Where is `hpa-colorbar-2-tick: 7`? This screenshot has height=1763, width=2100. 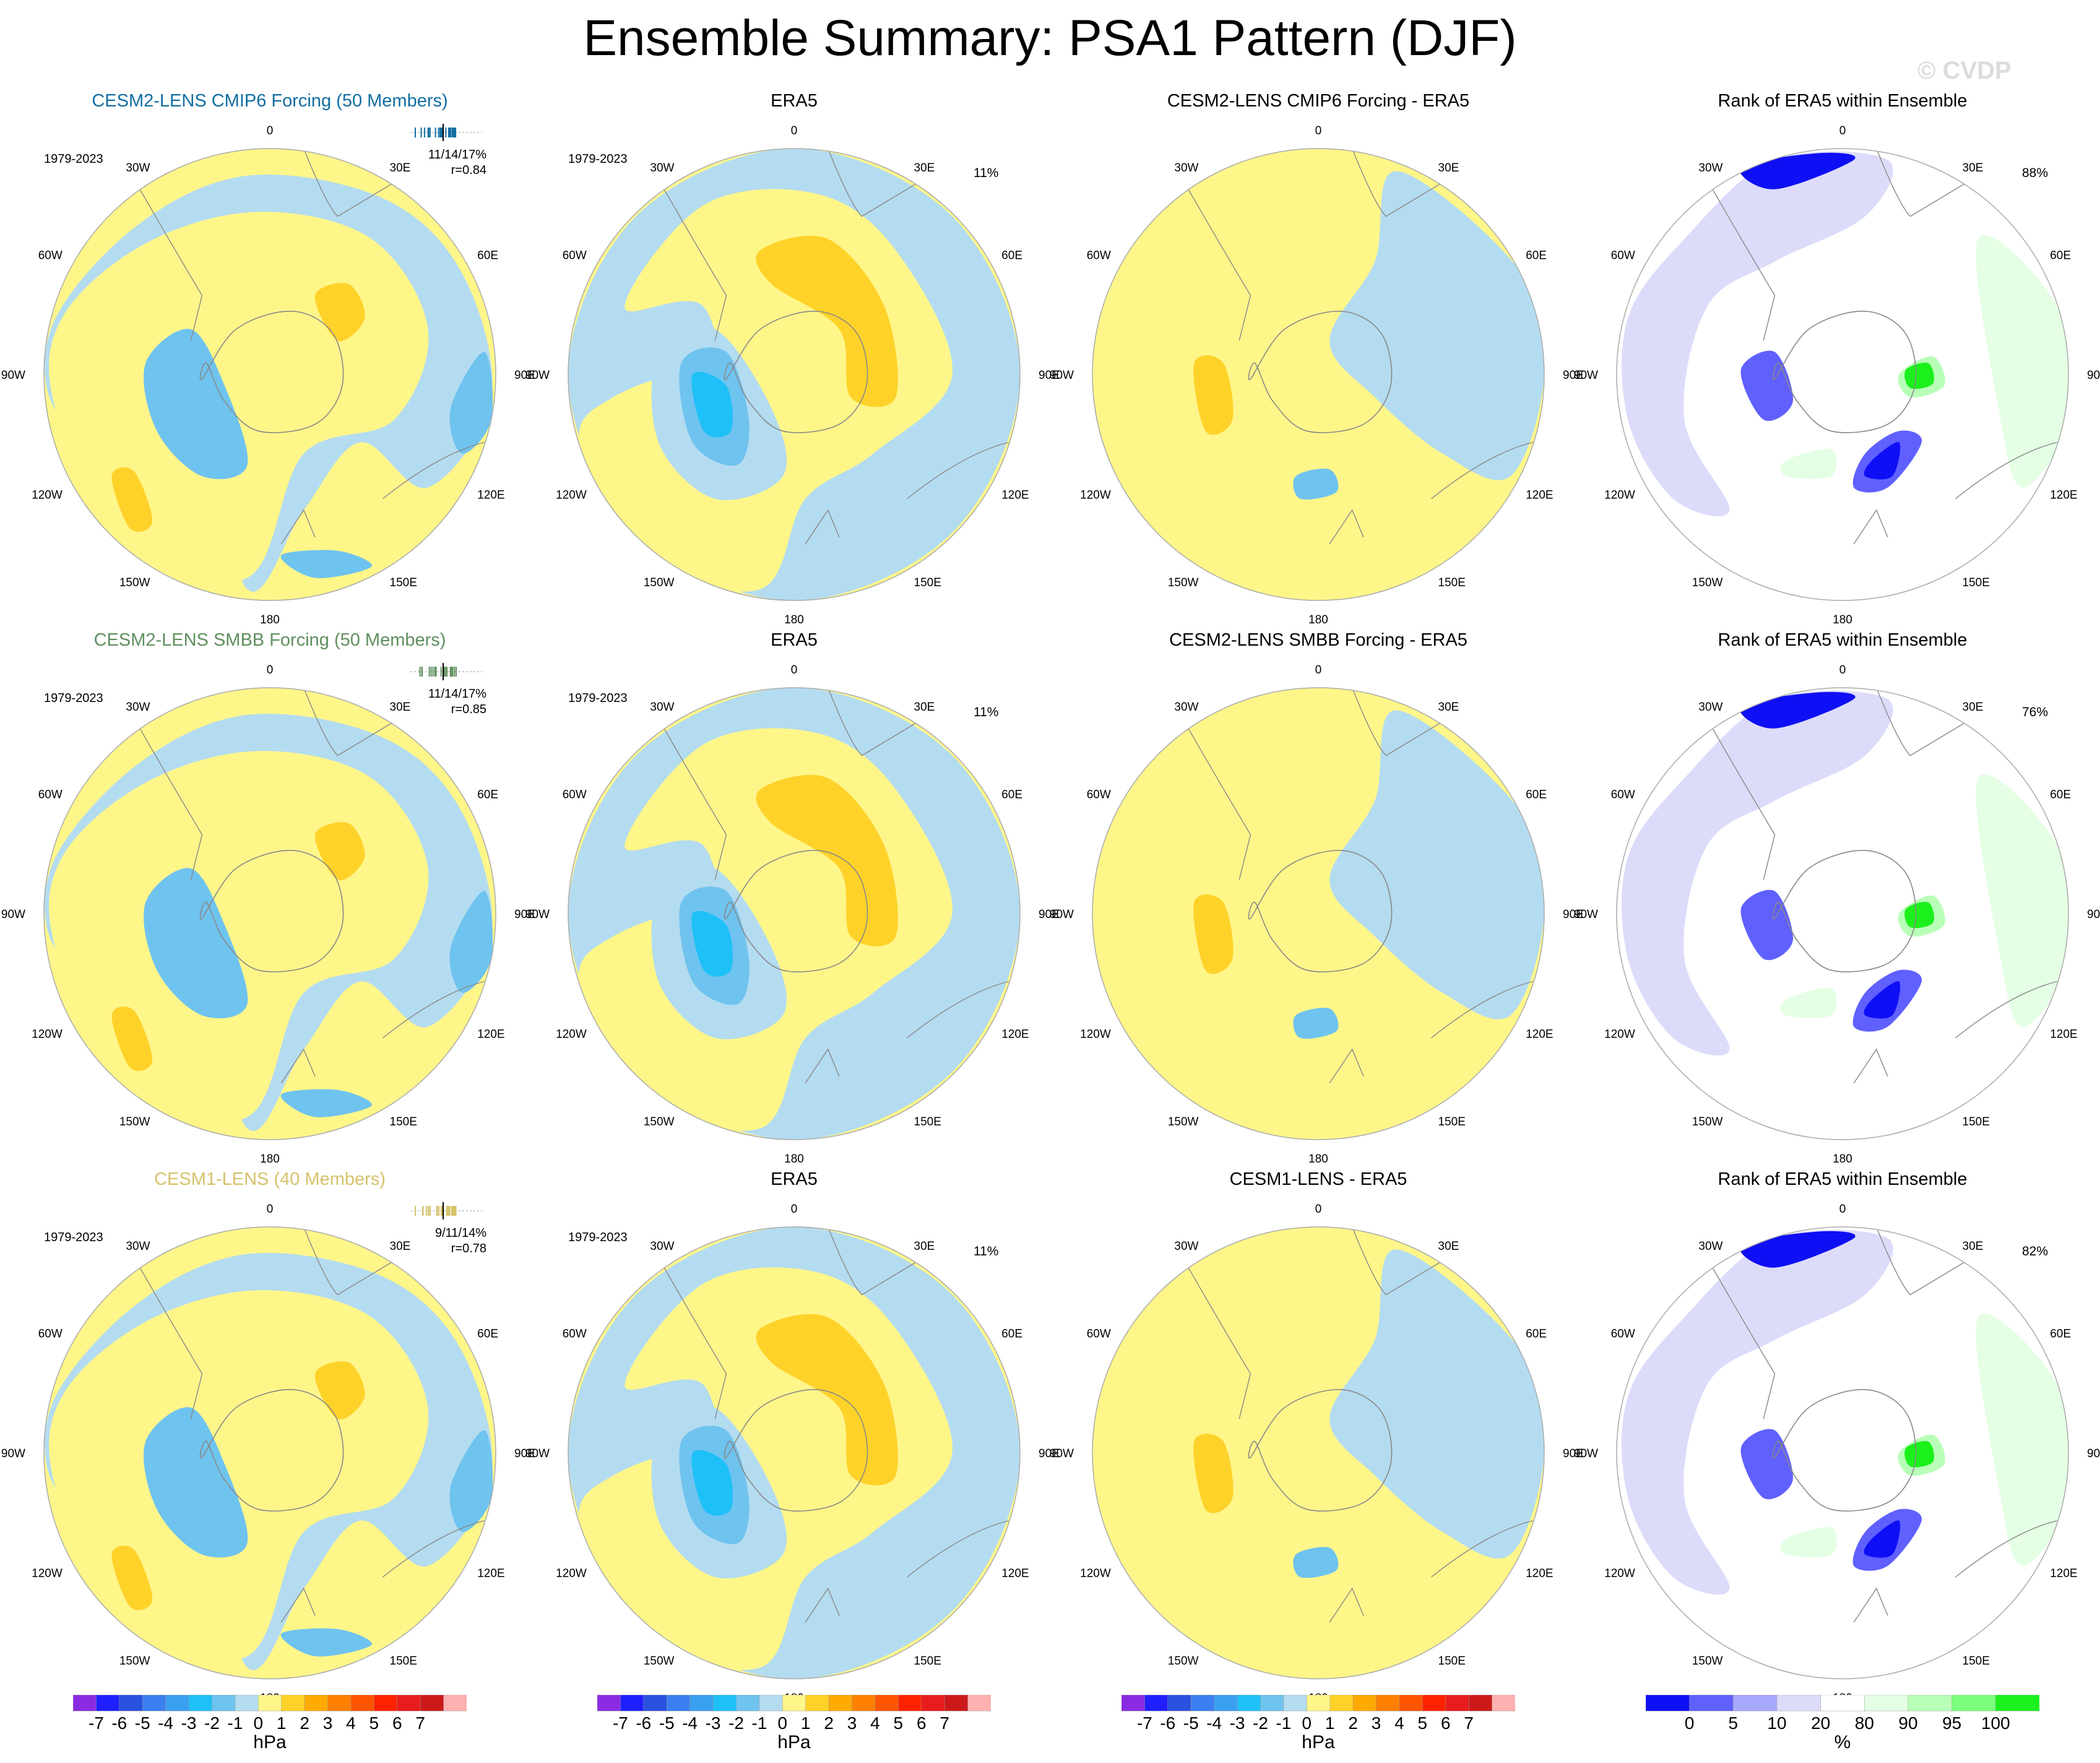 hpa-colorbar-2-tick: 7 is located at coordinates (944, 1723).